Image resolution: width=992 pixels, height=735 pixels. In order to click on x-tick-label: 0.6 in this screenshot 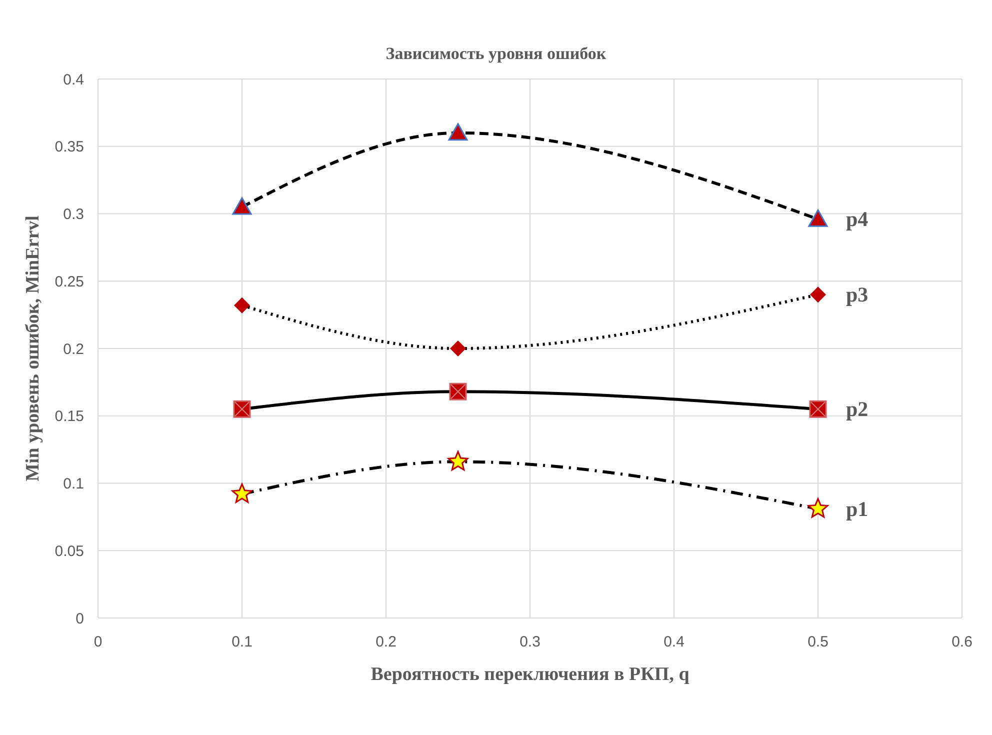, I will do `click(962, 642)`.